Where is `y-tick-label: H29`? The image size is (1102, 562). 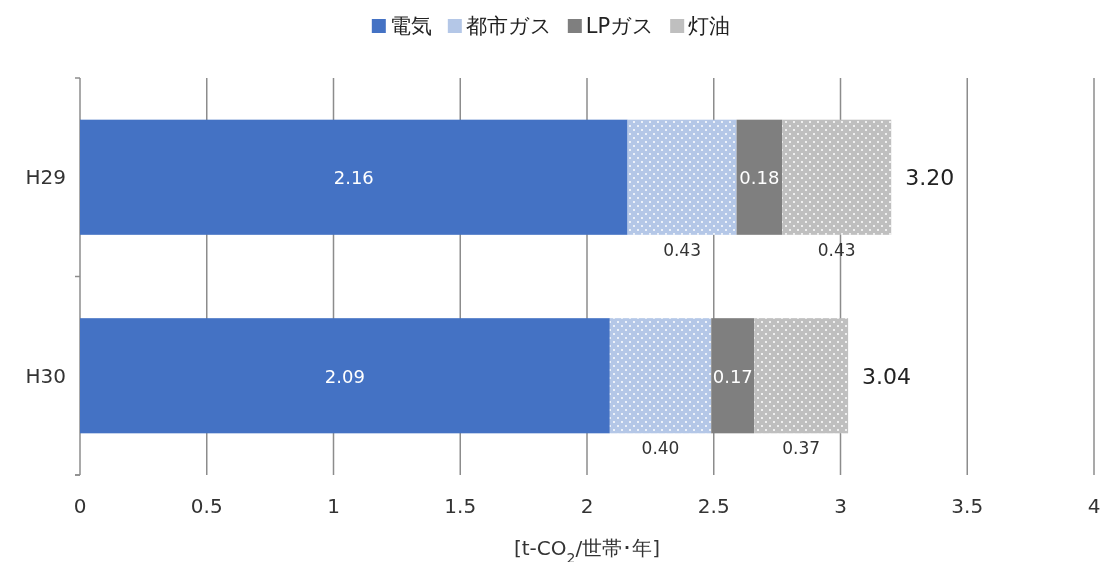 y-tick-label: H29 is located at coordinates (45, 177).